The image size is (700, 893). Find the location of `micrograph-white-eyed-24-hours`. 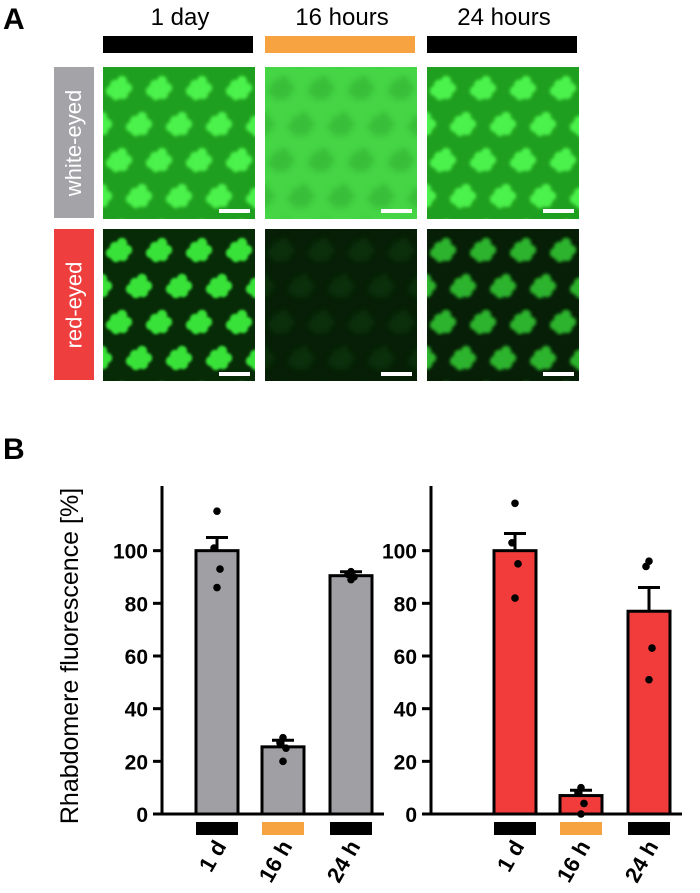

micrograph-white-eyed-24-hours is located at coordinates (503, 143).